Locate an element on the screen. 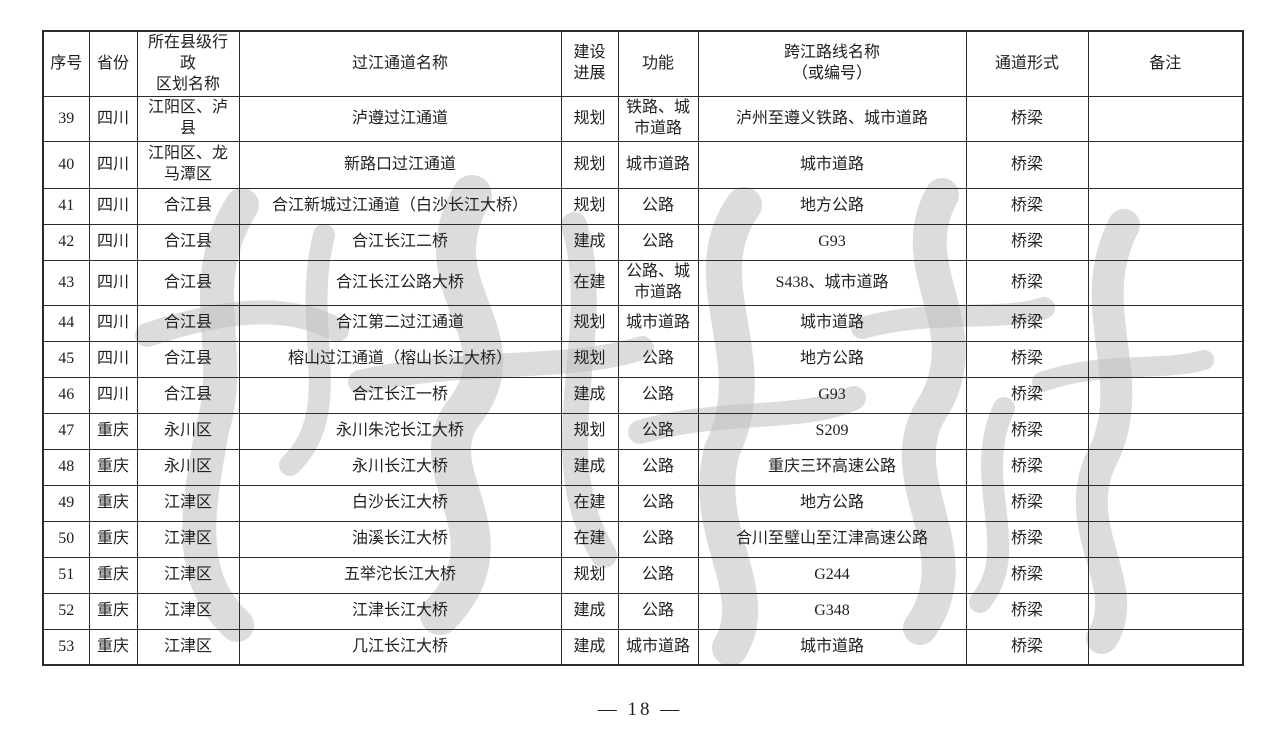  cell-crossing-name: 白沙长江大桥 is located at coordinates (400, 503).